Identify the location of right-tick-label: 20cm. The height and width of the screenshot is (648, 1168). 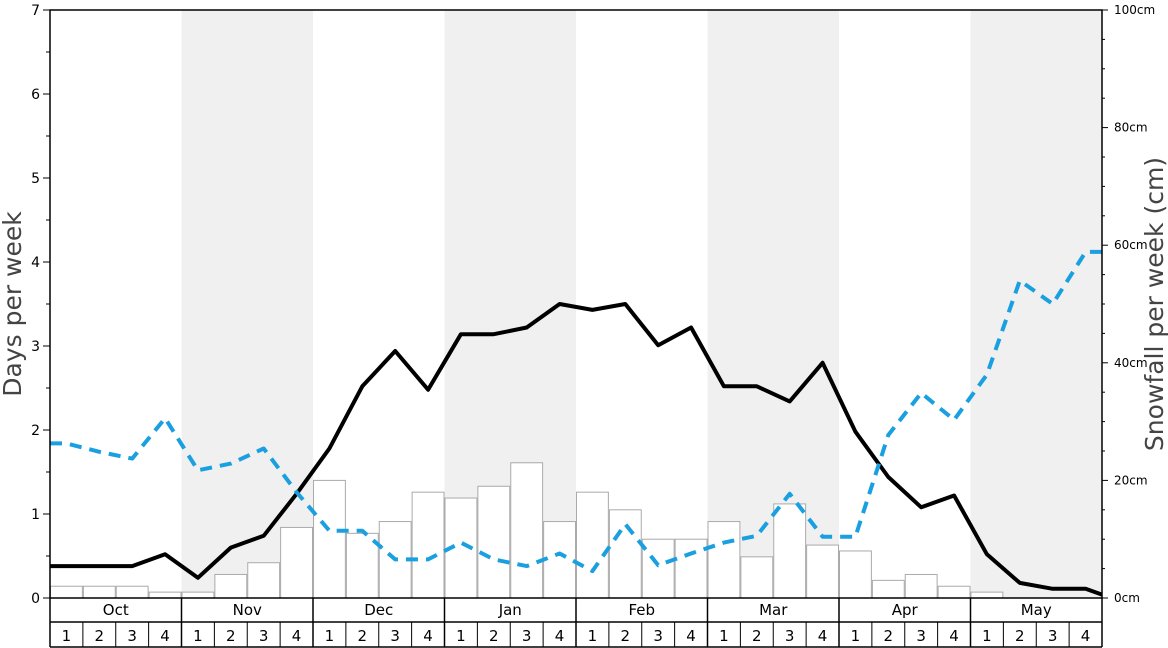
(1131, 480).